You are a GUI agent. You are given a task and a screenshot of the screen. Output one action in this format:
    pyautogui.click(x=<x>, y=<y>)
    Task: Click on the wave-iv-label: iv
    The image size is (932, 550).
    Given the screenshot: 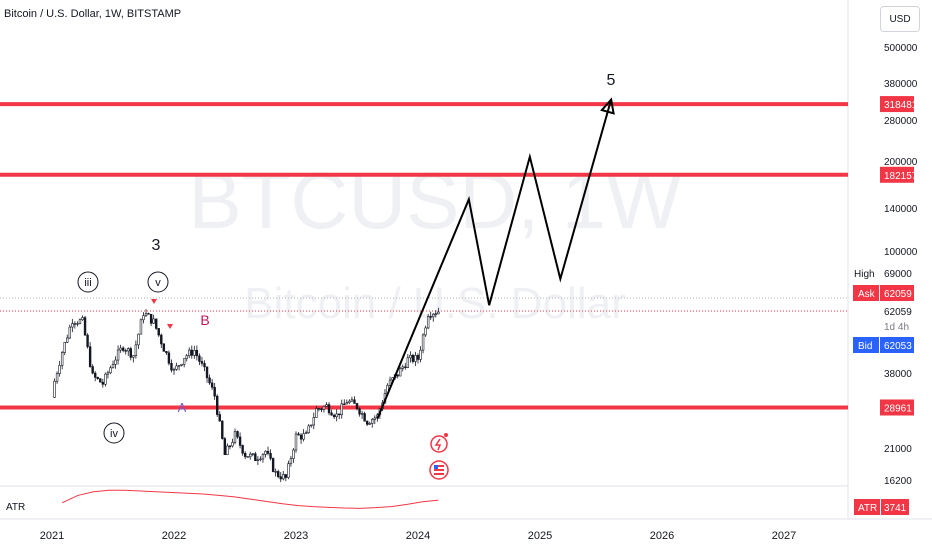 What is the action you would take?
    pyautogui.click(x=114, y=434)
    